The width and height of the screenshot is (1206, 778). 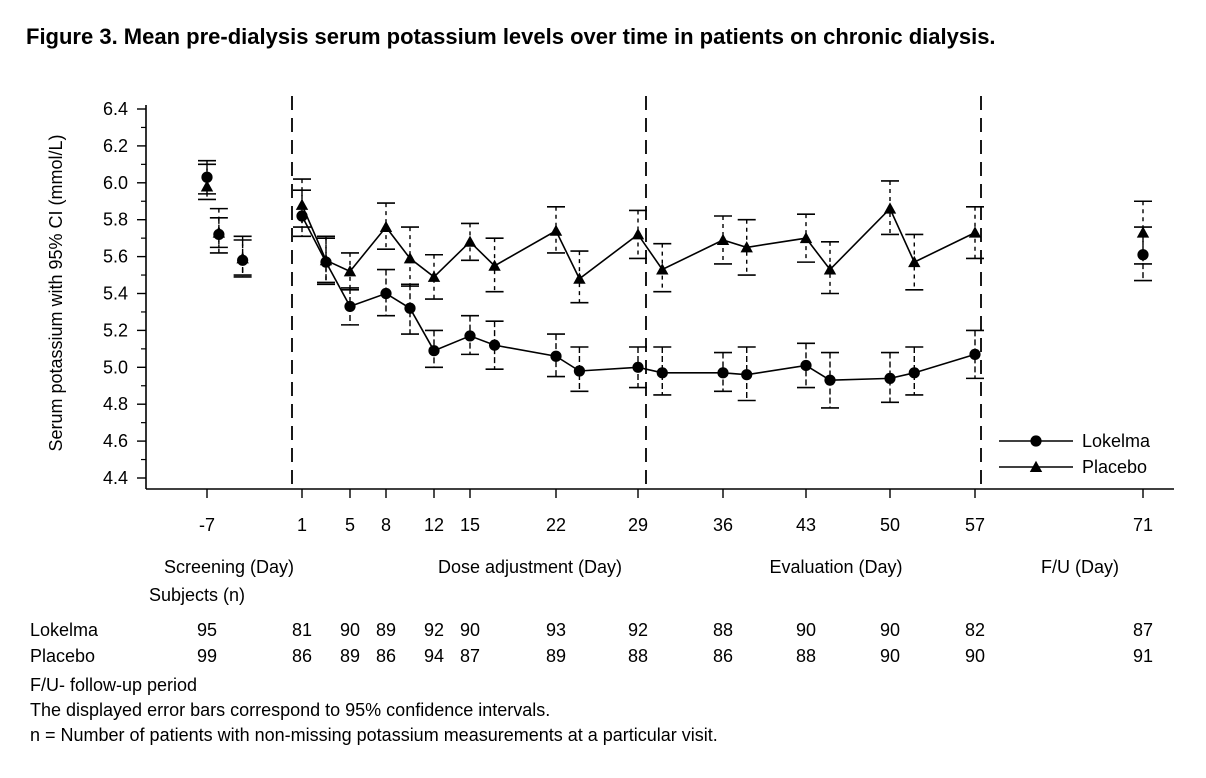 I want to click on y-tick-label: 5.4, so click(x=115, y=294).